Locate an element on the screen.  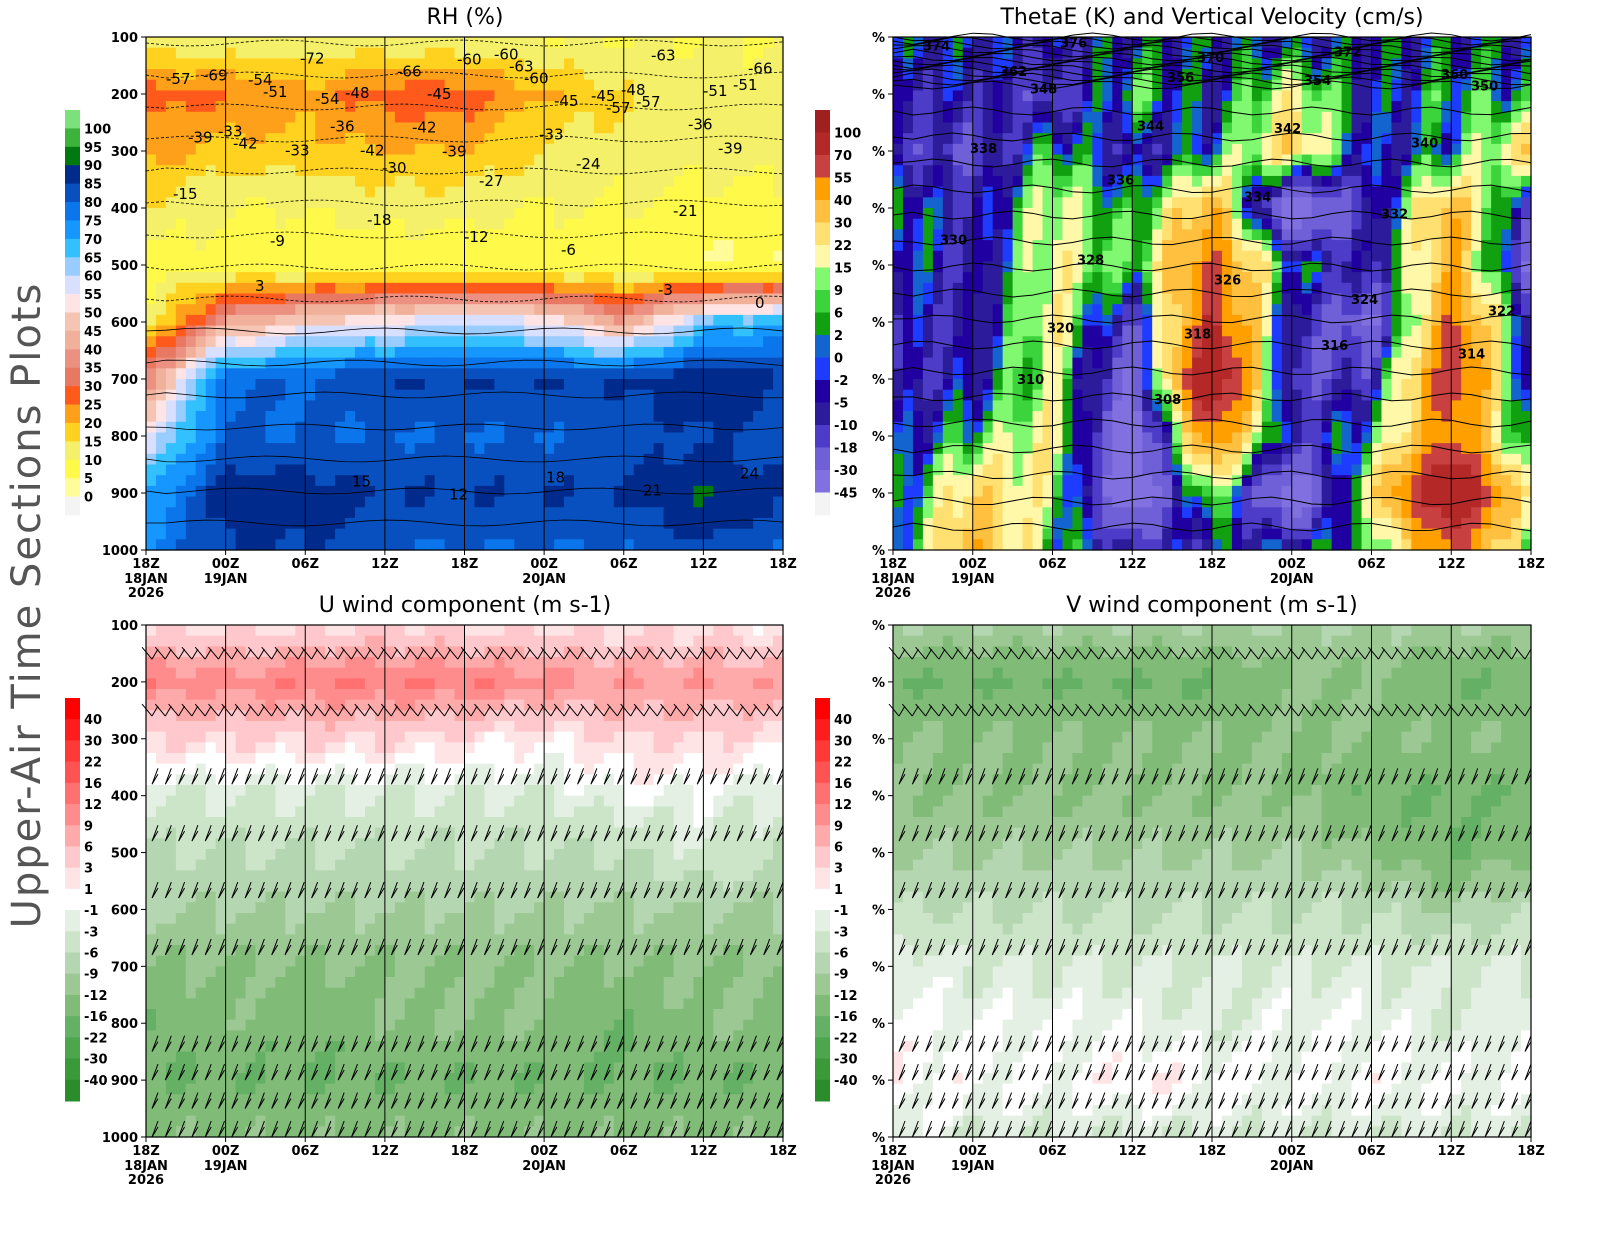
temperature-contour-label: -27 is located at coordinates (491, 181).